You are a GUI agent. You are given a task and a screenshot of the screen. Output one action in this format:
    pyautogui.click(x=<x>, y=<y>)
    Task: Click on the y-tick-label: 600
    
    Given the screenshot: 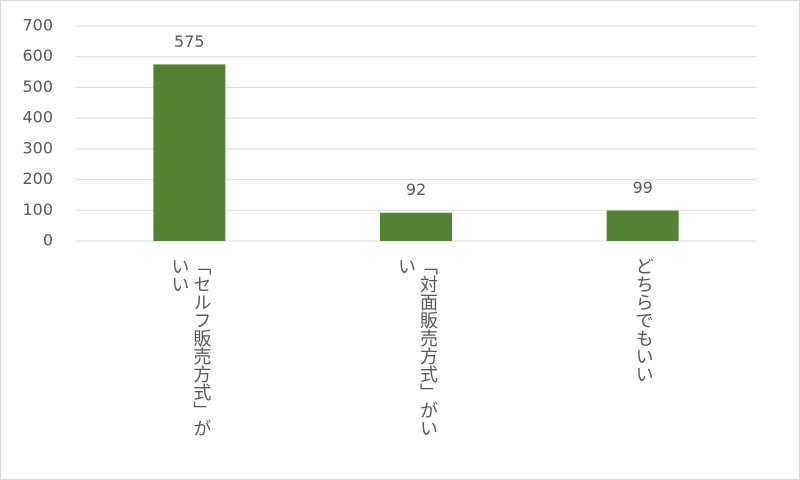 What is the action you would take?
    pyautogui.click(x=37, y=55)
    